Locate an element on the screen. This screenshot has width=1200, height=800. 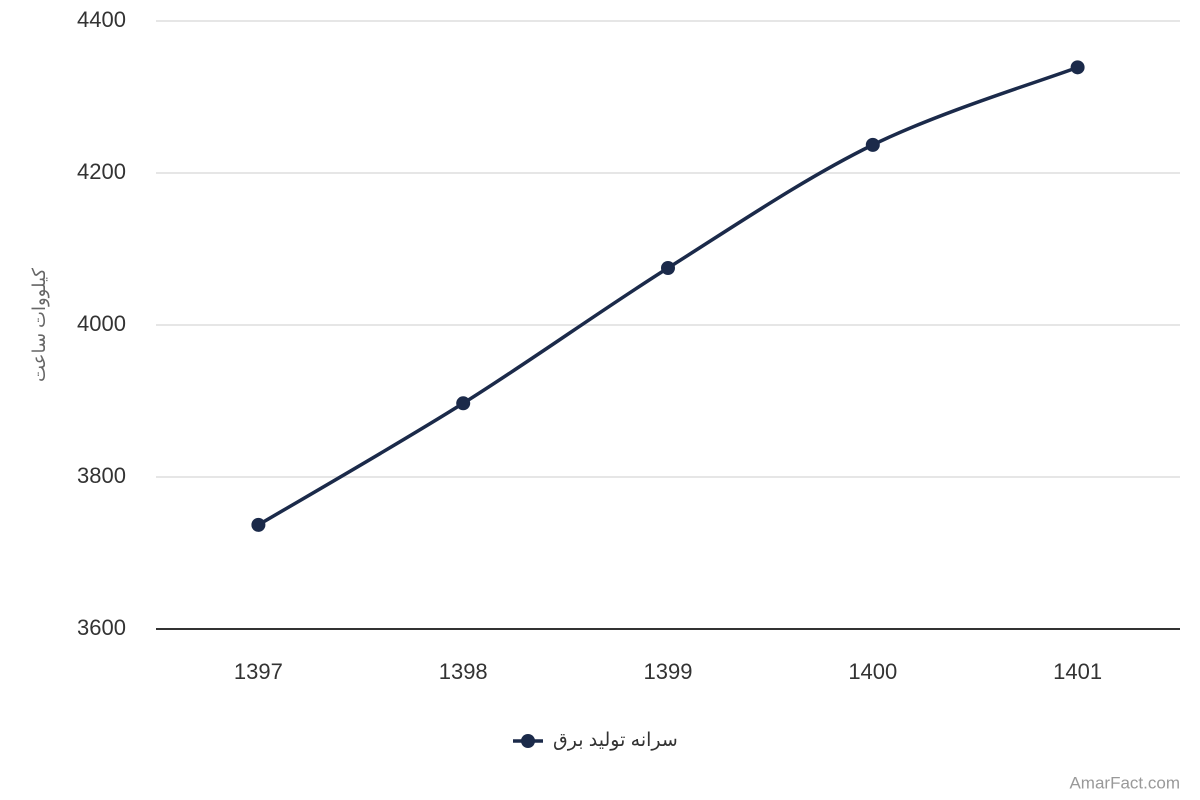
x-tick-label: 1400 is located at coordinates (872, 671).